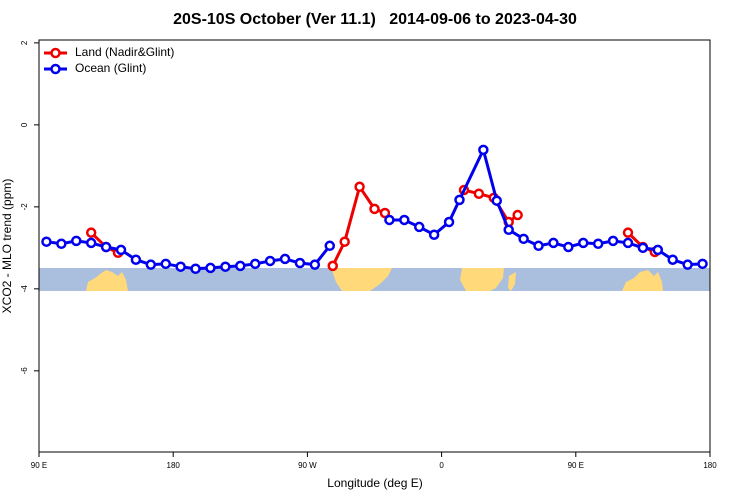 The width and height of the screenshot is (750, 500). Describe the element at coordinates (24, 42) in the screenshot. I see `y-tick-label: 2` at that location.